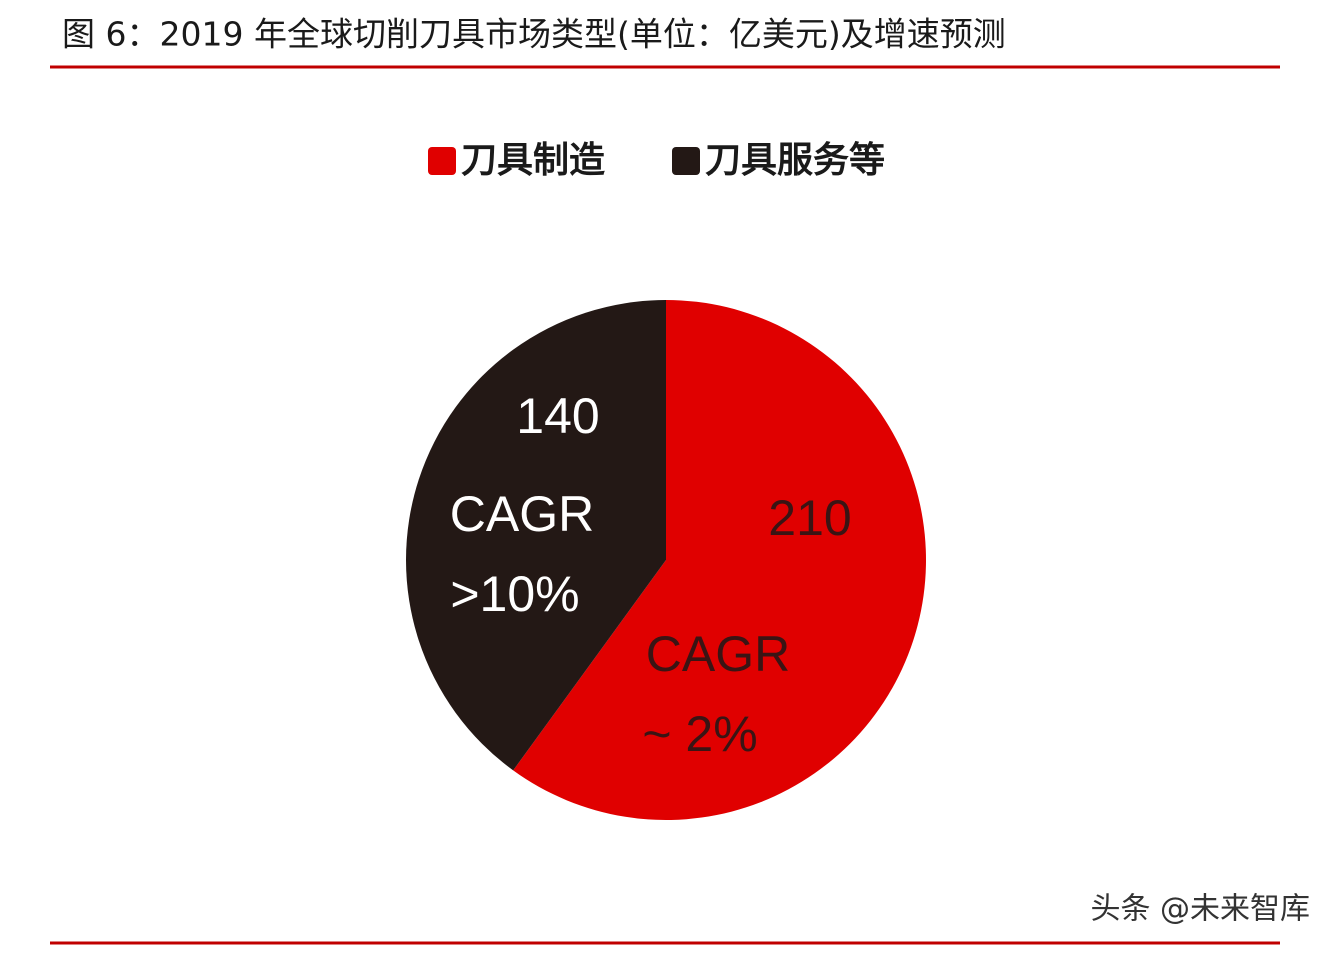 This screenshot has height=956, width=1340. Describe the element at coordinates (534, 34) in the screenshot. I see `chart-title: 图 6：2019 年全球切削刀具市场类型(单位：亿美元)及增速预测` at that location.